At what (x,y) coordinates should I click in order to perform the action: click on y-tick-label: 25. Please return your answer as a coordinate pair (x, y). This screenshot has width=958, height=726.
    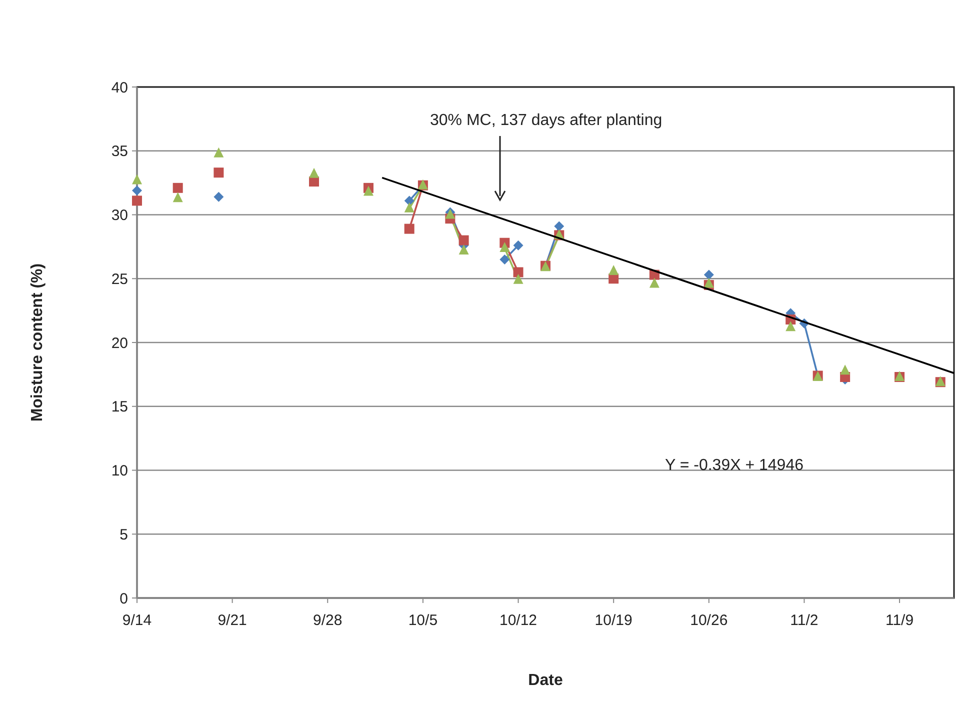
    Looking at the image, I should click on (119, 279).